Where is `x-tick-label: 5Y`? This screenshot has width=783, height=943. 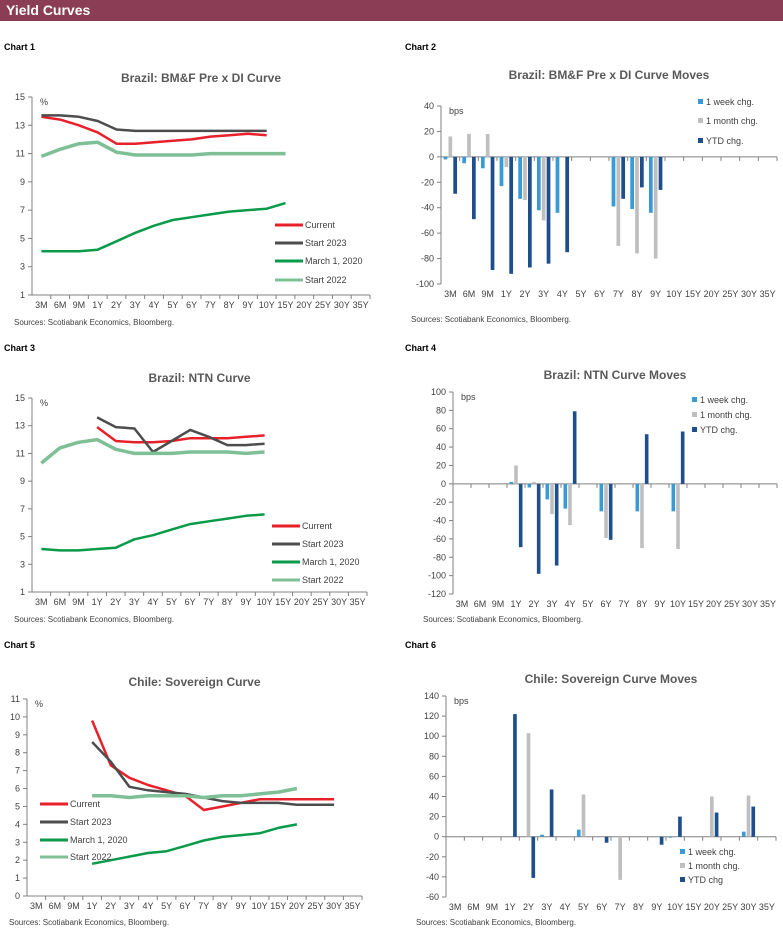
x-tick-label: 5Y is located at coordinates (166, 906).